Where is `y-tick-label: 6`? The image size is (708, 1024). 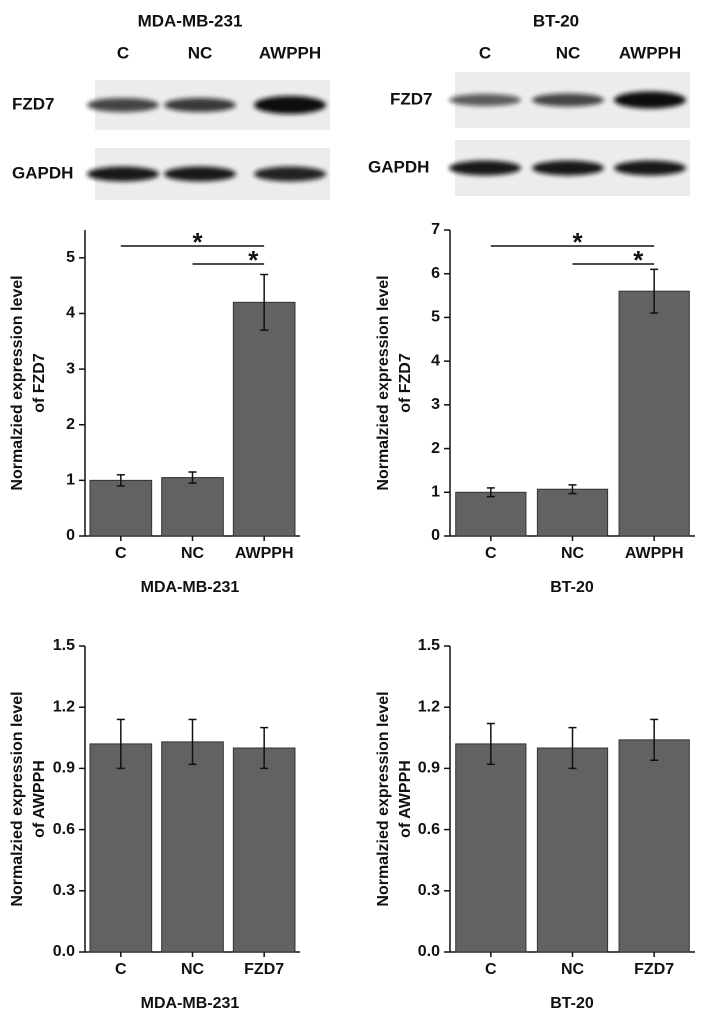 y-tick-label: 6 is located at coordinates (435, 273).